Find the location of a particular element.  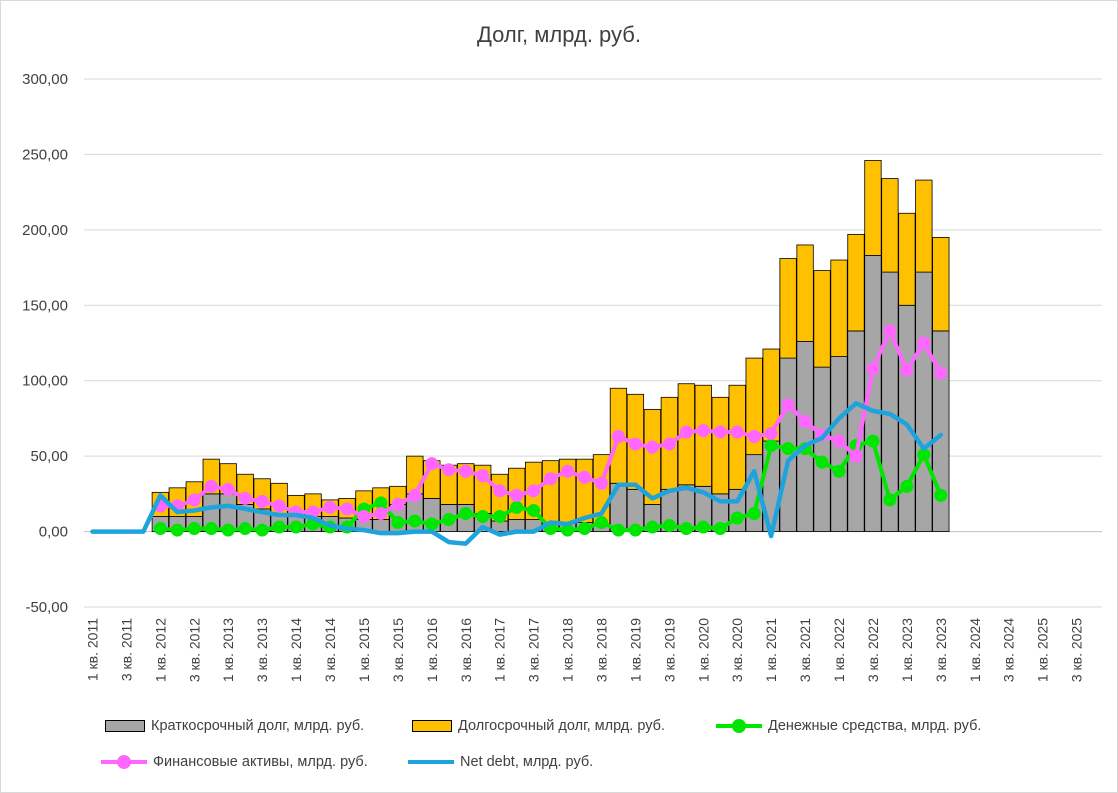

y-tick-label: 150,00 is located at coordinates (45, 305).